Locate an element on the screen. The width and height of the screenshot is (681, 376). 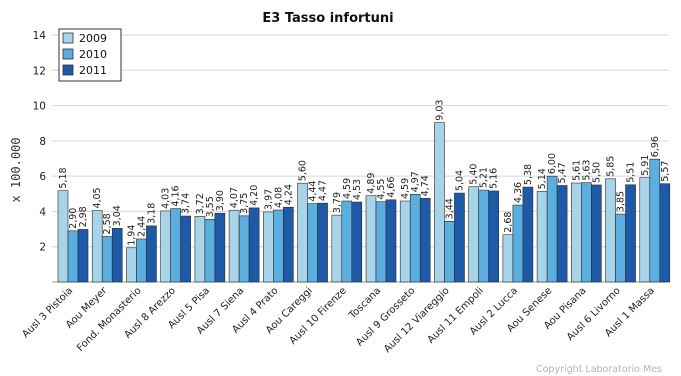
value-label: 3,55 is located at coordinates (210, 206).